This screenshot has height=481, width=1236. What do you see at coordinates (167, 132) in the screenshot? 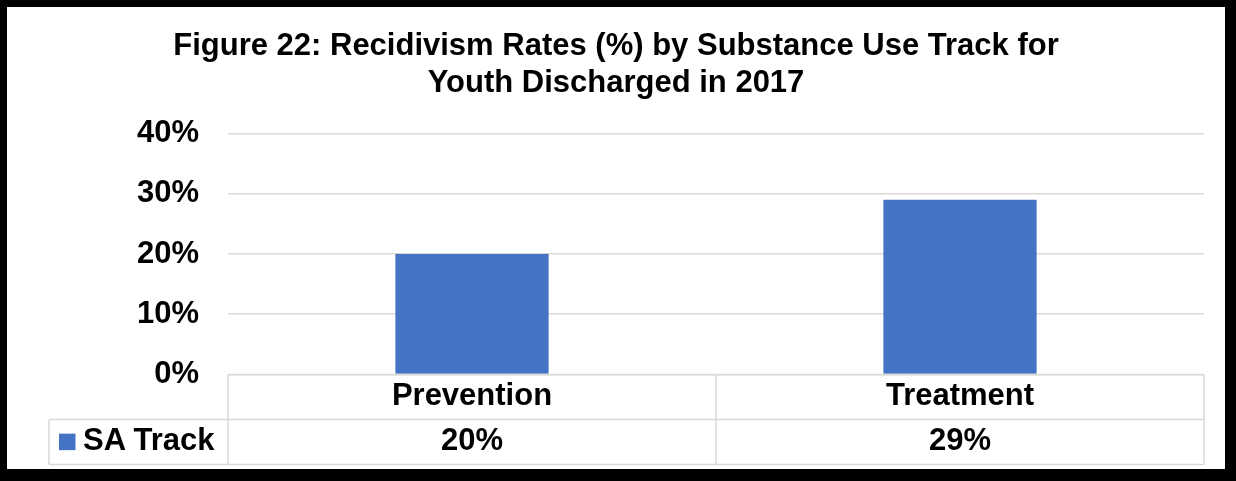
I see `y-tick-label: 40%` at bounding box center [167, 132].